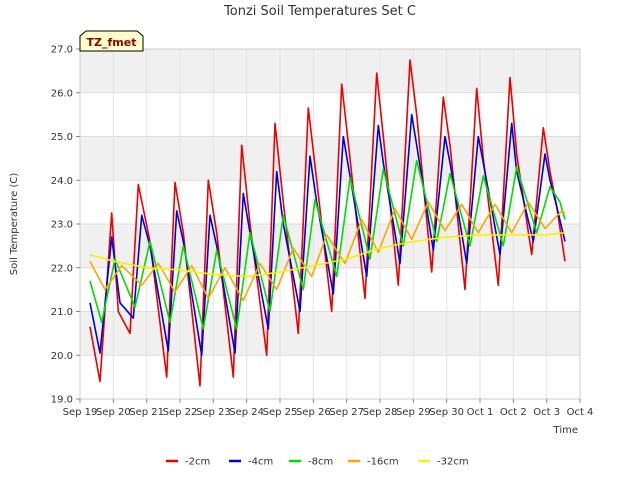 This screenshot has height=480, width=640. I want to click on x-tick-label: Sep 25, so click(280, 412).